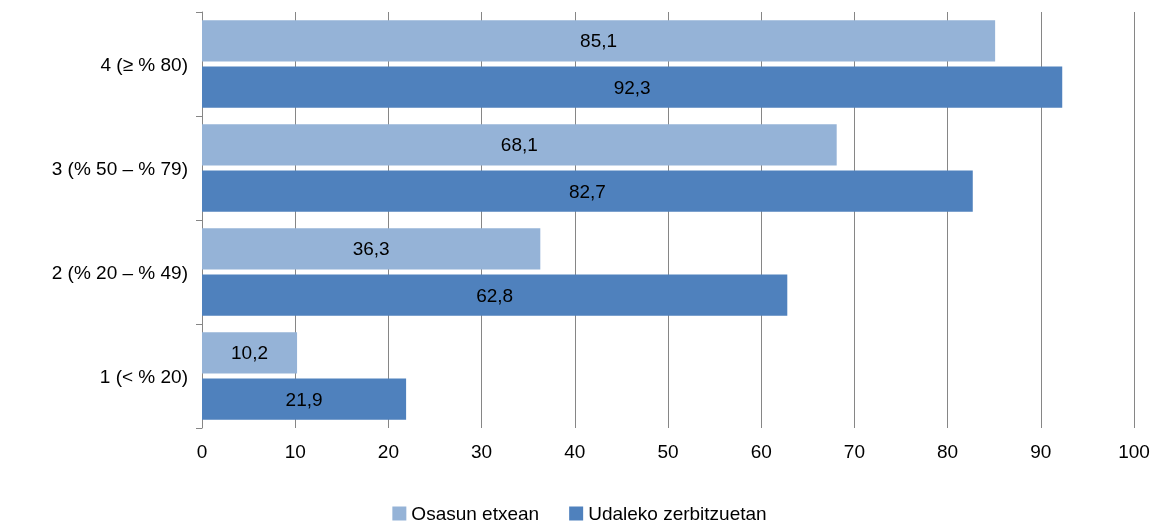 The width and height of the screenshot is (1159, 528). I want to click on data-label: 36,3, so click(371, 249).